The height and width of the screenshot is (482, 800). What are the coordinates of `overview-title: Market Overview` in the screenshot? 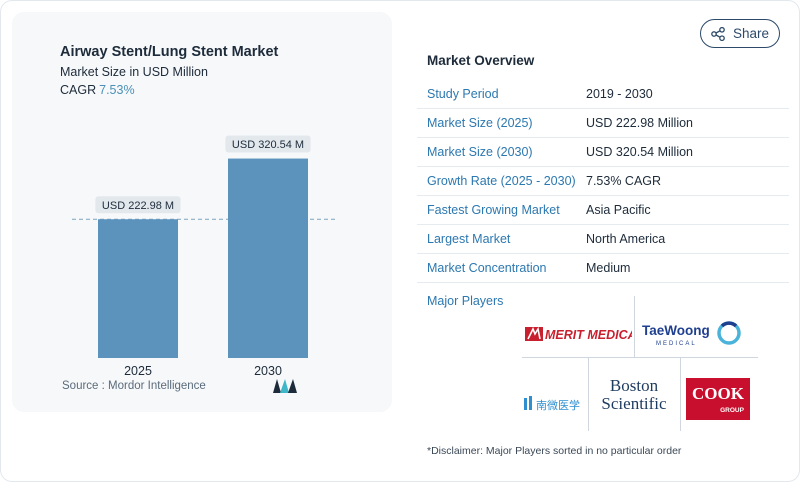 It's located at (481, 60).